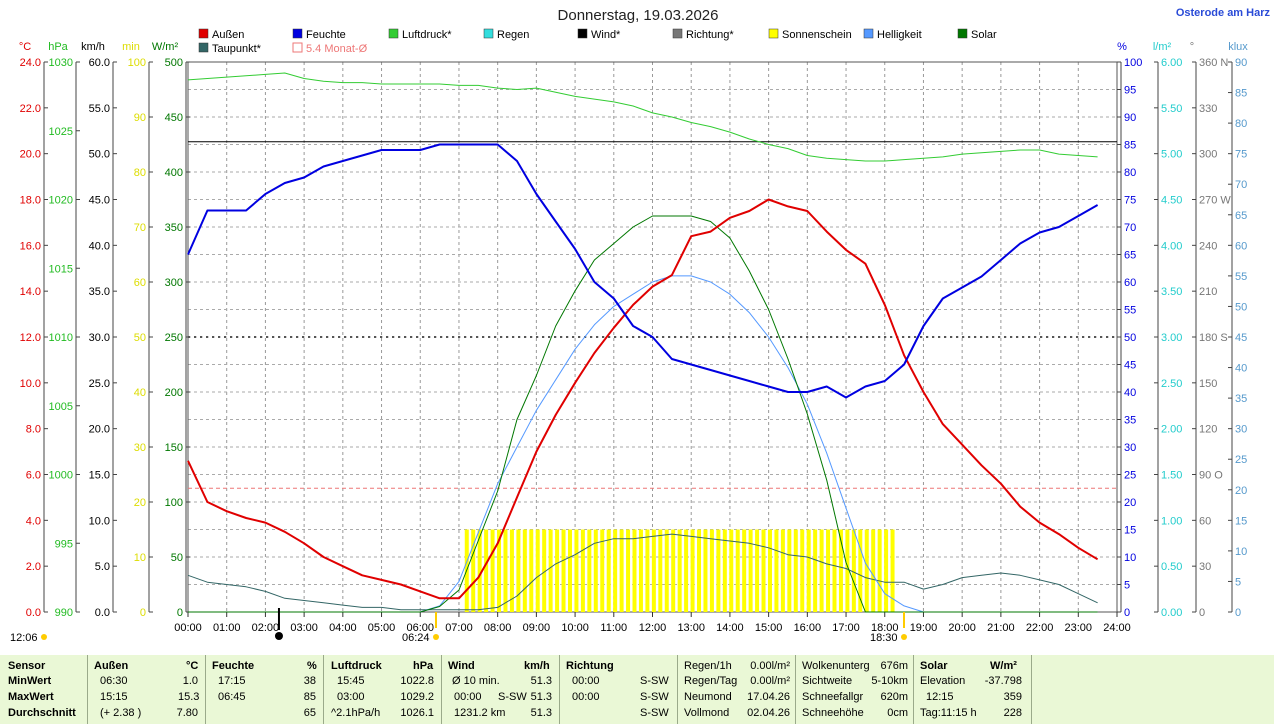 The image size is (1274, 724). What do you see at coordinates (638, 15) in the screenshot?
I see `chart-title: Donnerstag, 19.03.2026` at bounding box center [638, 15].